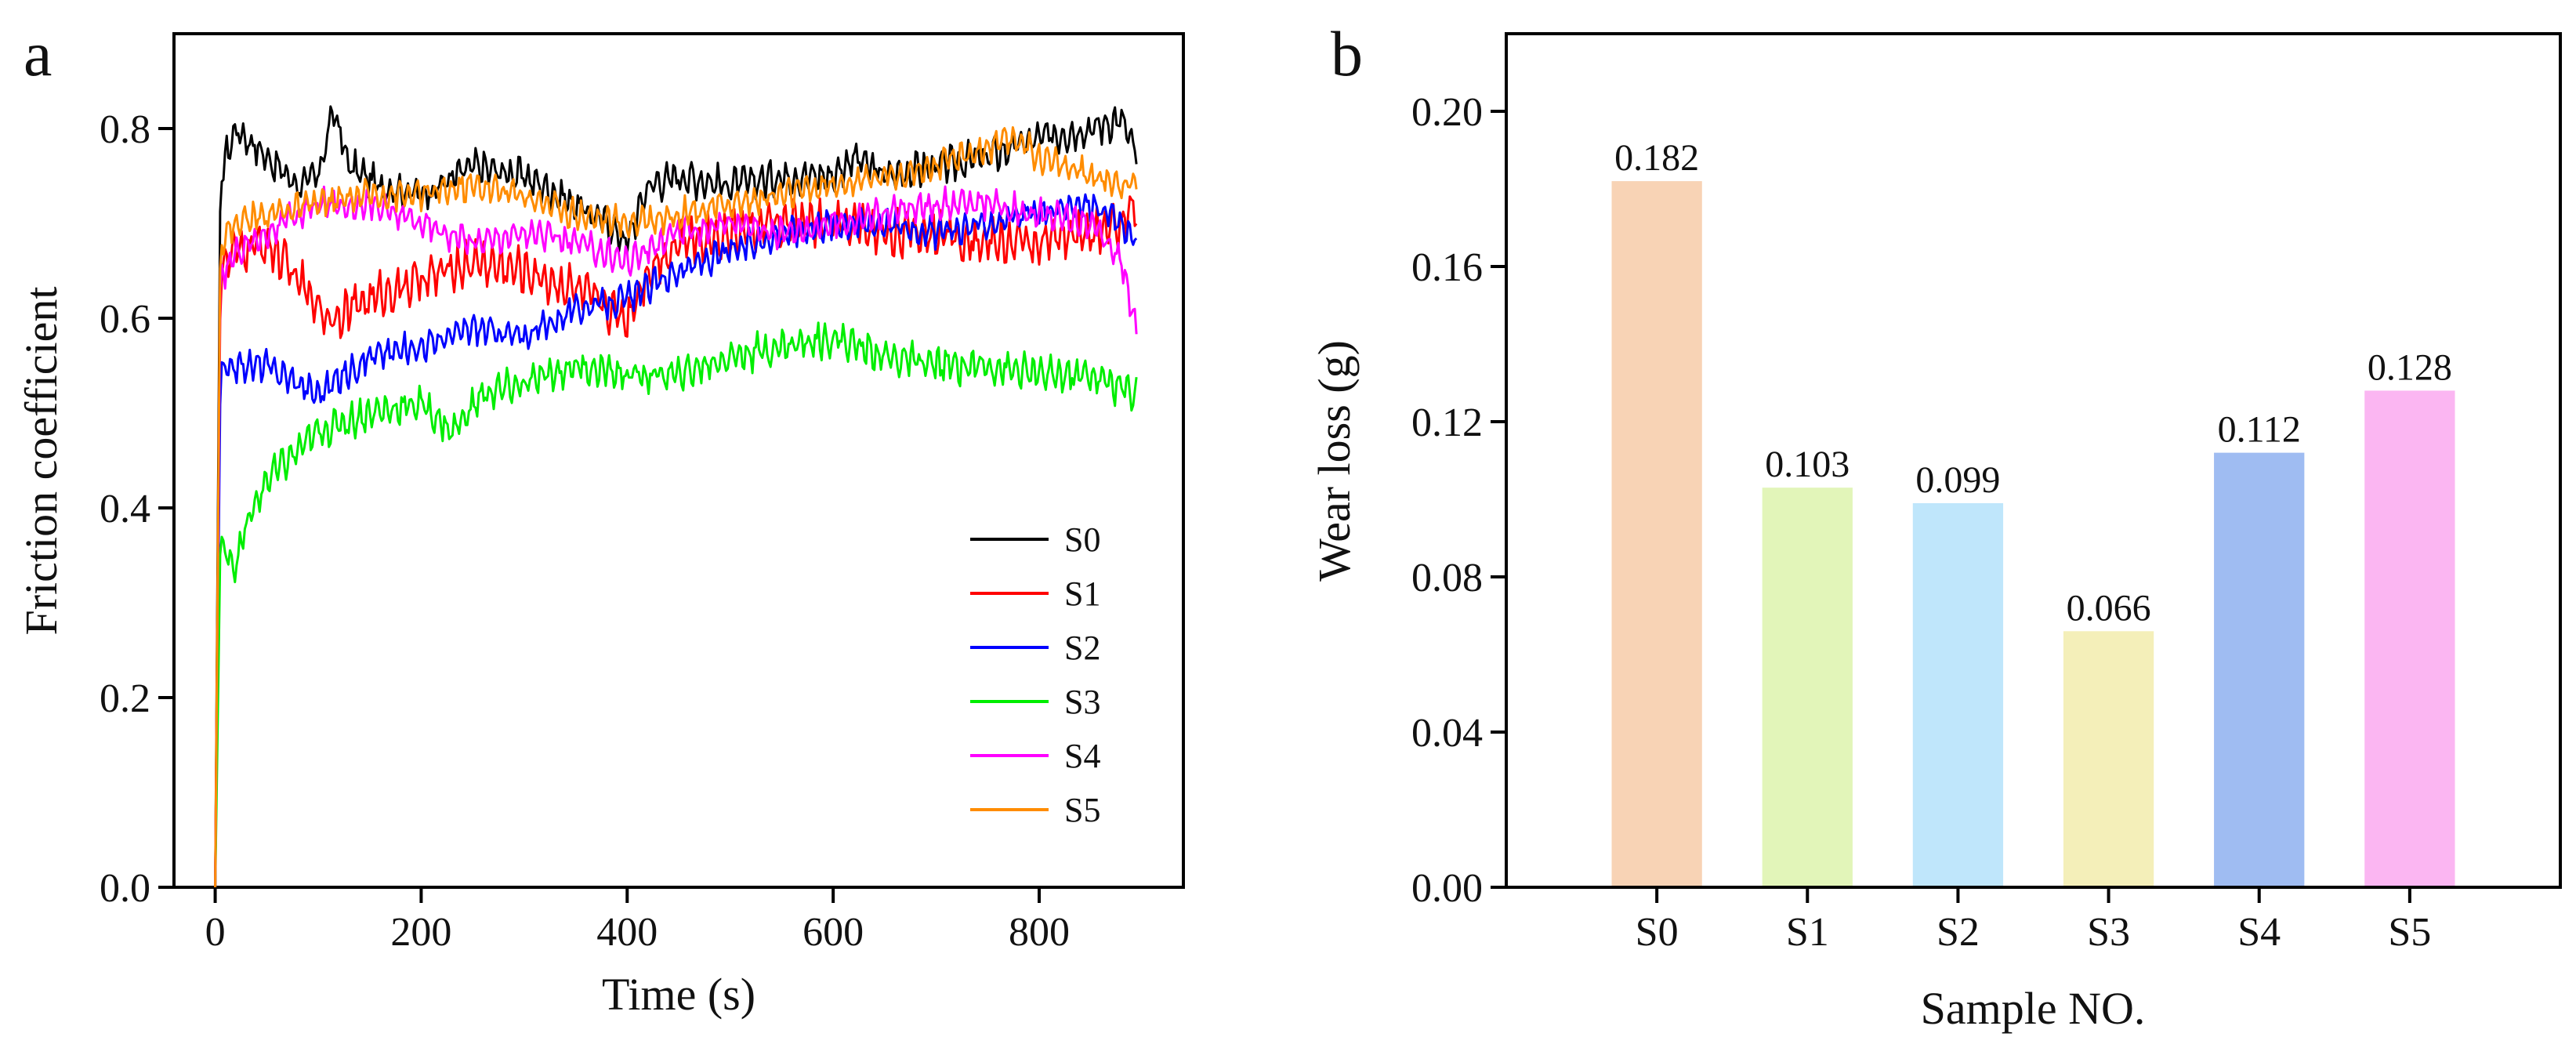 The width and height of the screenshot is (2576, 1055). Describe the element at coordinates (2259, 430) in the screenshot. I see `bar-value-label-s4: 0.112` at that location.